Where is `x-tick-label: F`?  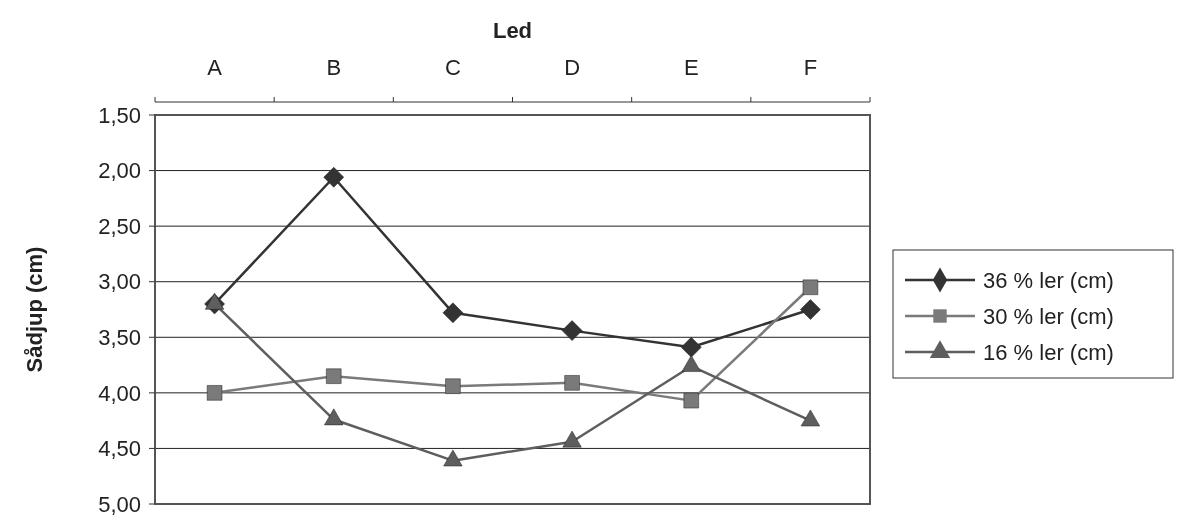 x-tick-label: F is located at coordinates (810, 67).